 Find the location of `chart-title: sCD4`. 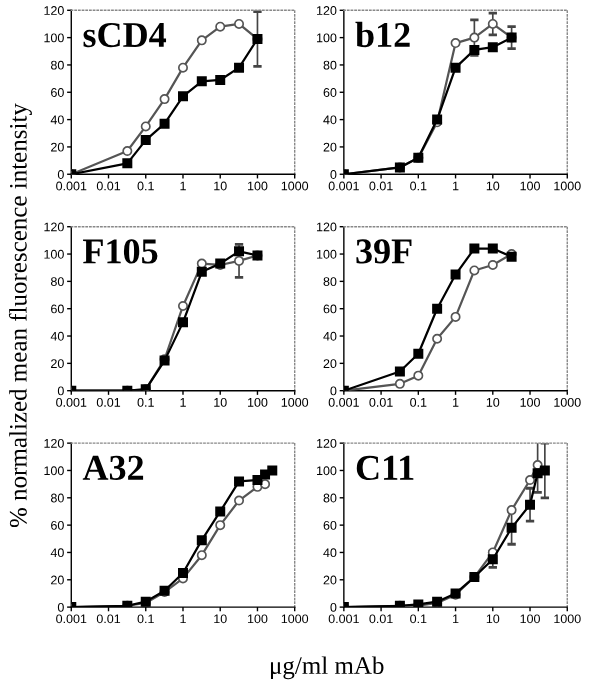

chart-title: sCD4 is located at coordinates (125, 35).